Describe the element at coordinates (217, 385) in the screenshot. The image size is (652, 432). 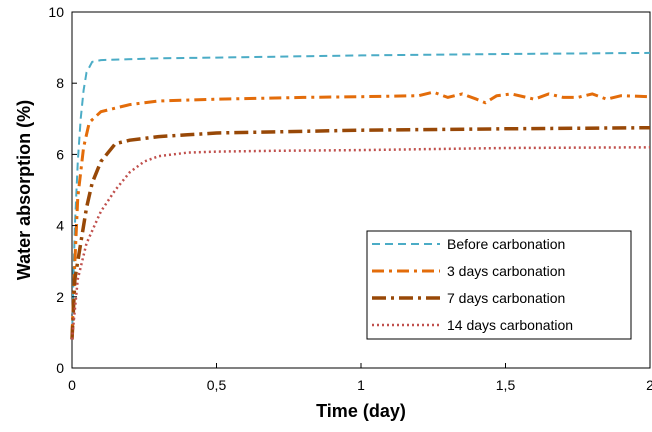
I see `x-tick-label: 0,5` at that location.